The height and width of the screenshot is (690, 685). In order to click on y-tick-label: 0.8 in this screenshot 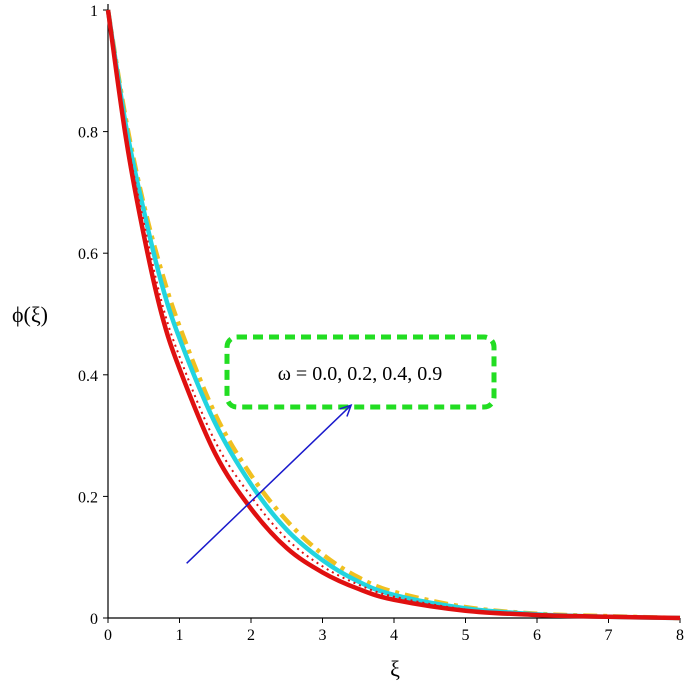, I will do `click(88, 133)`.